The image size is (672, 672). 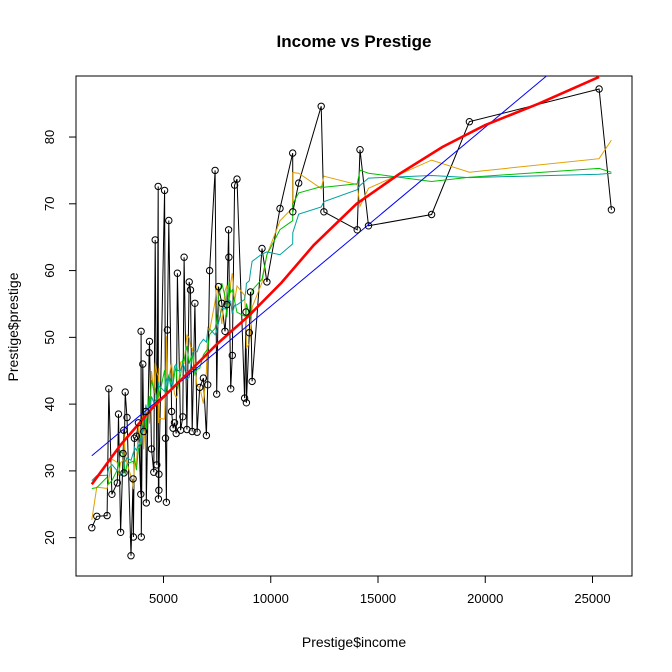 I want to click on x-tick-label: 15000, so click(x=378, y=598).